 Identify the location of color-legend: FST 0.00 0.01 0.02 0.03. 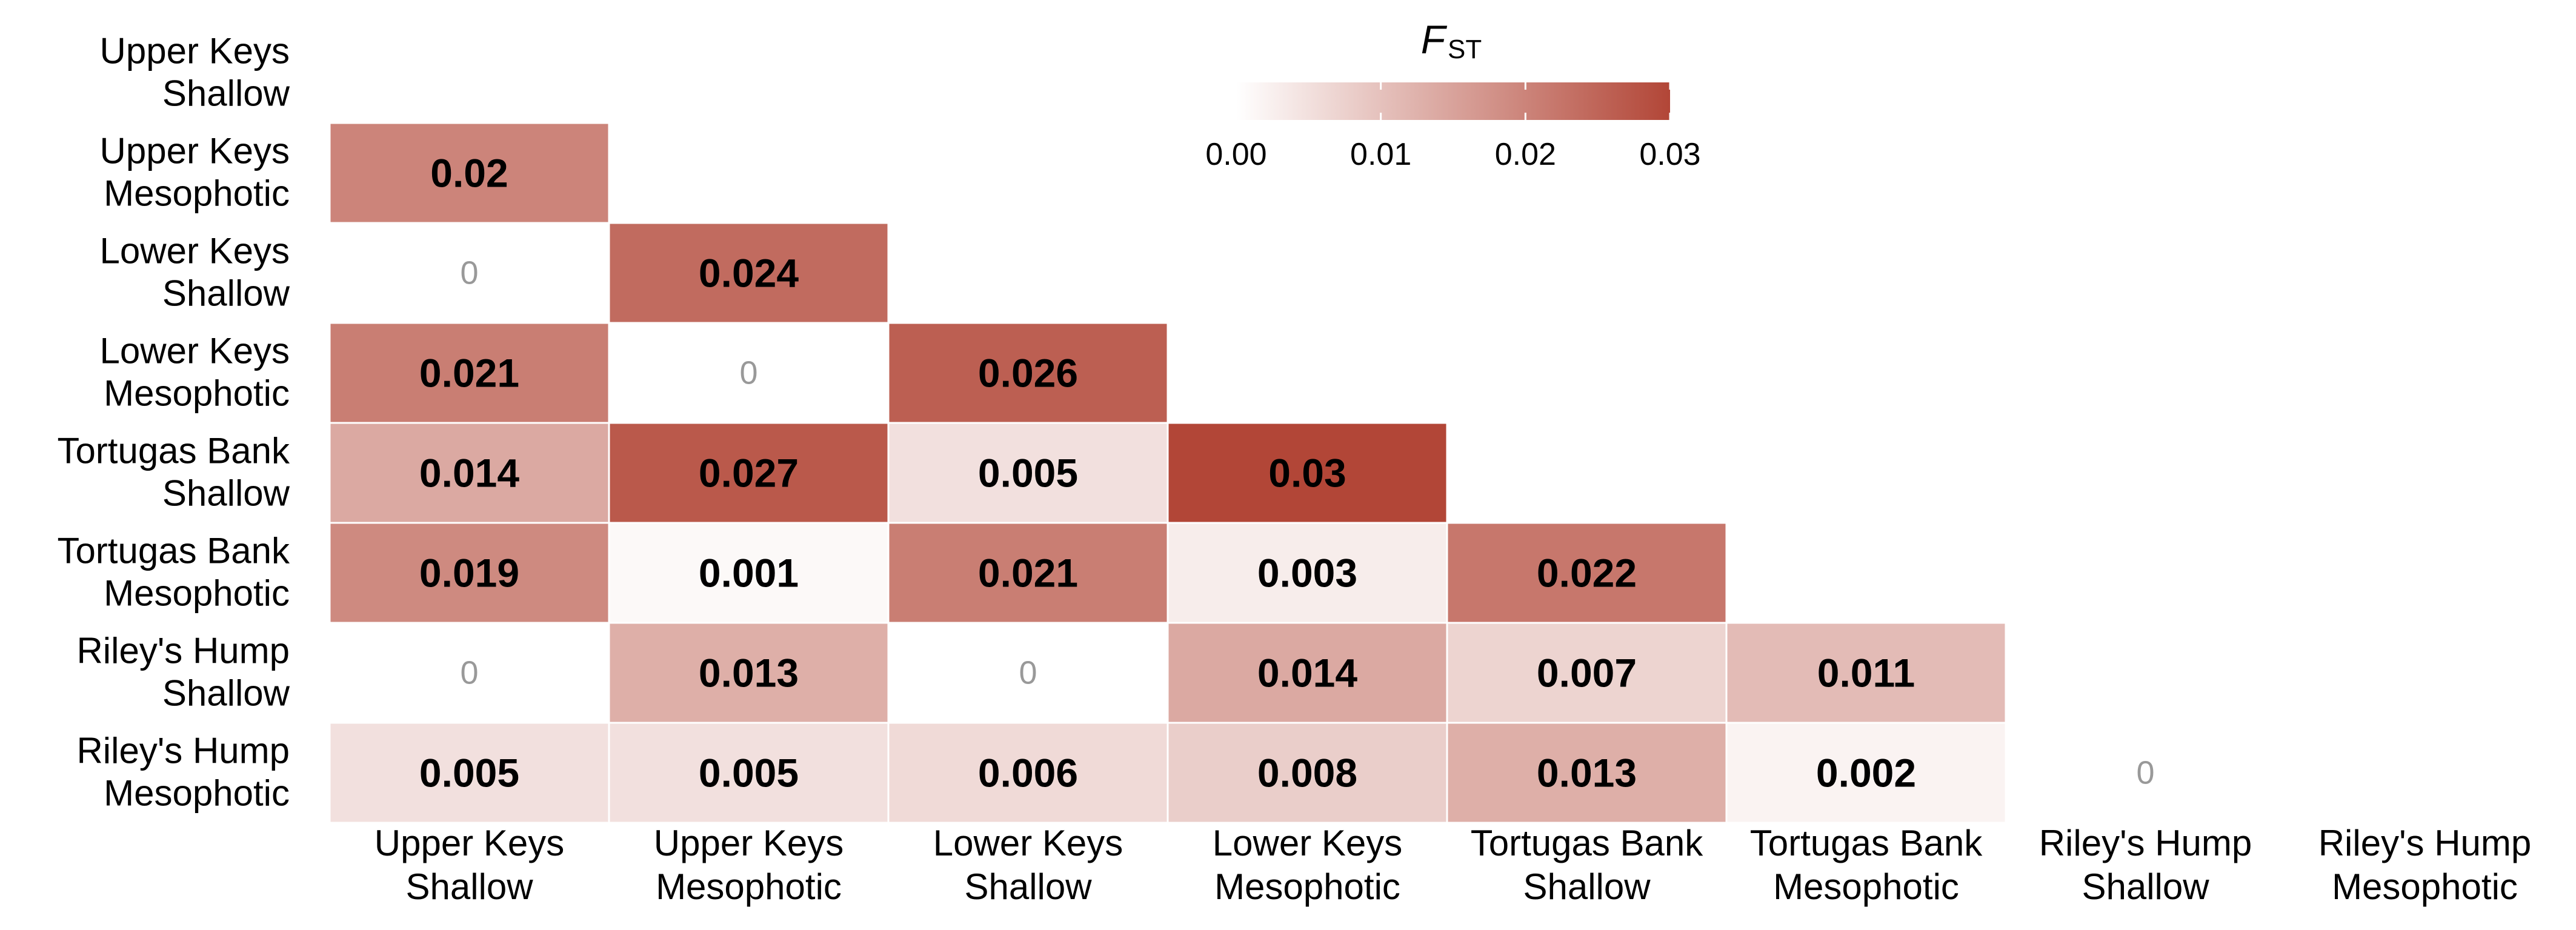
(1452, 95).